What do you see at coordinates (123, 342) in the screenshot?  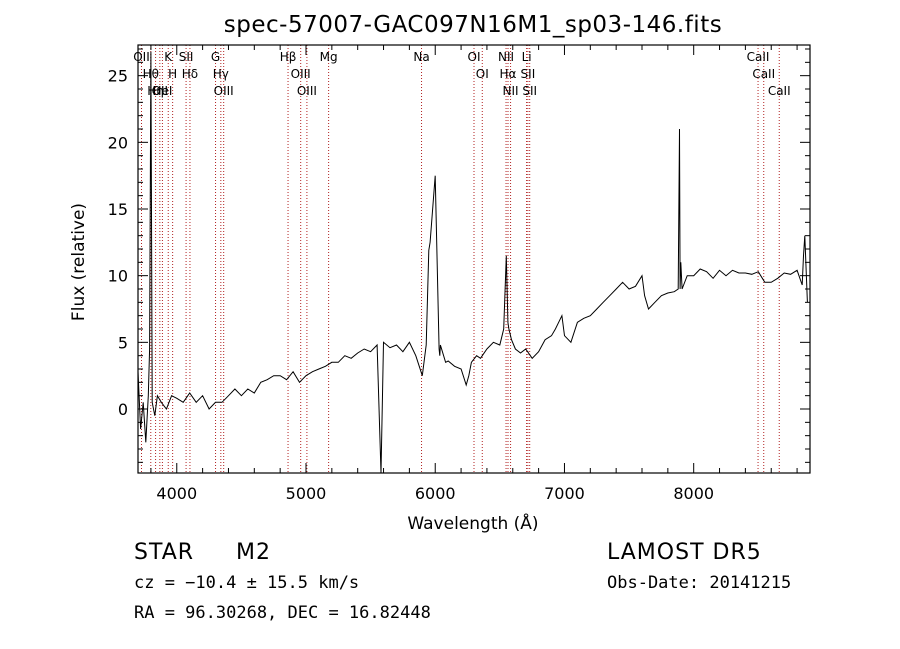 I see `y-tick-label: 5` at bounding box center [123, 342].